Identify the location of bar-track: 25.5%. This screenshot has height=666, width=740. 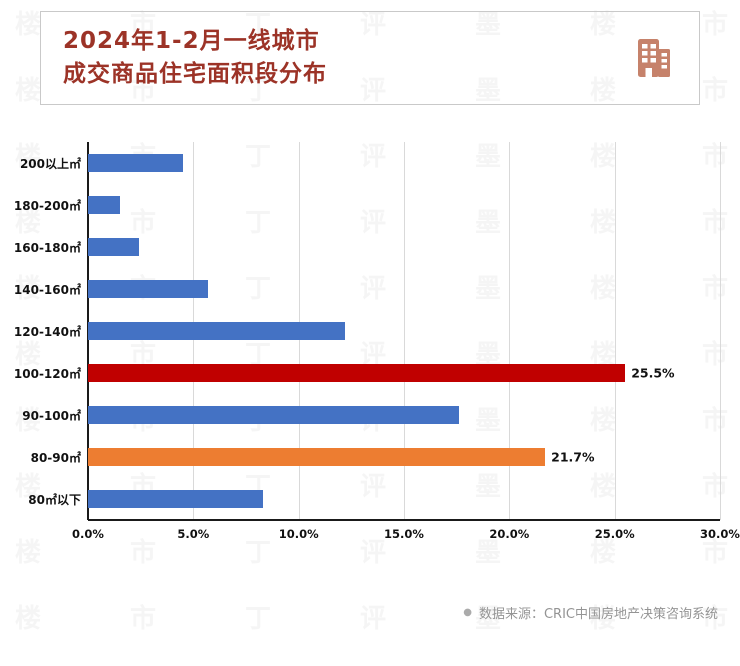
(404, 373).